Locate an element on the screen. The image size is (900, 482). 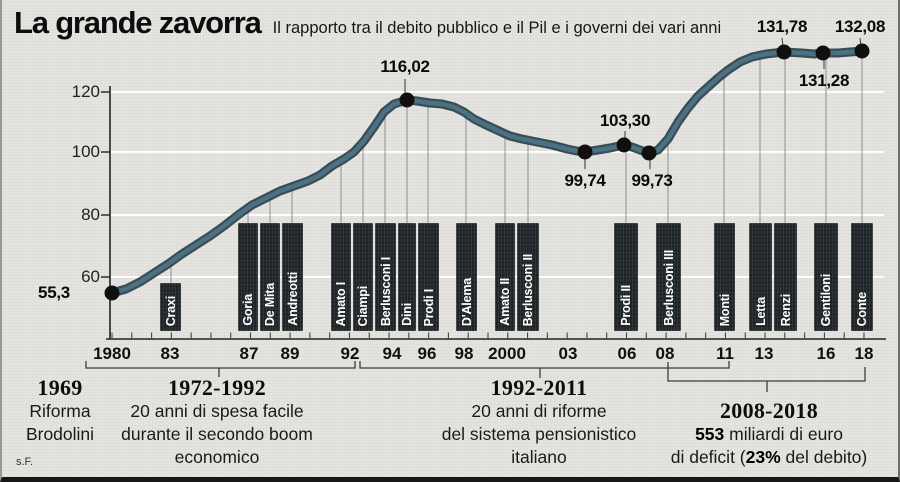
annotation-text: Riforma is located at coordinates (60, 411).